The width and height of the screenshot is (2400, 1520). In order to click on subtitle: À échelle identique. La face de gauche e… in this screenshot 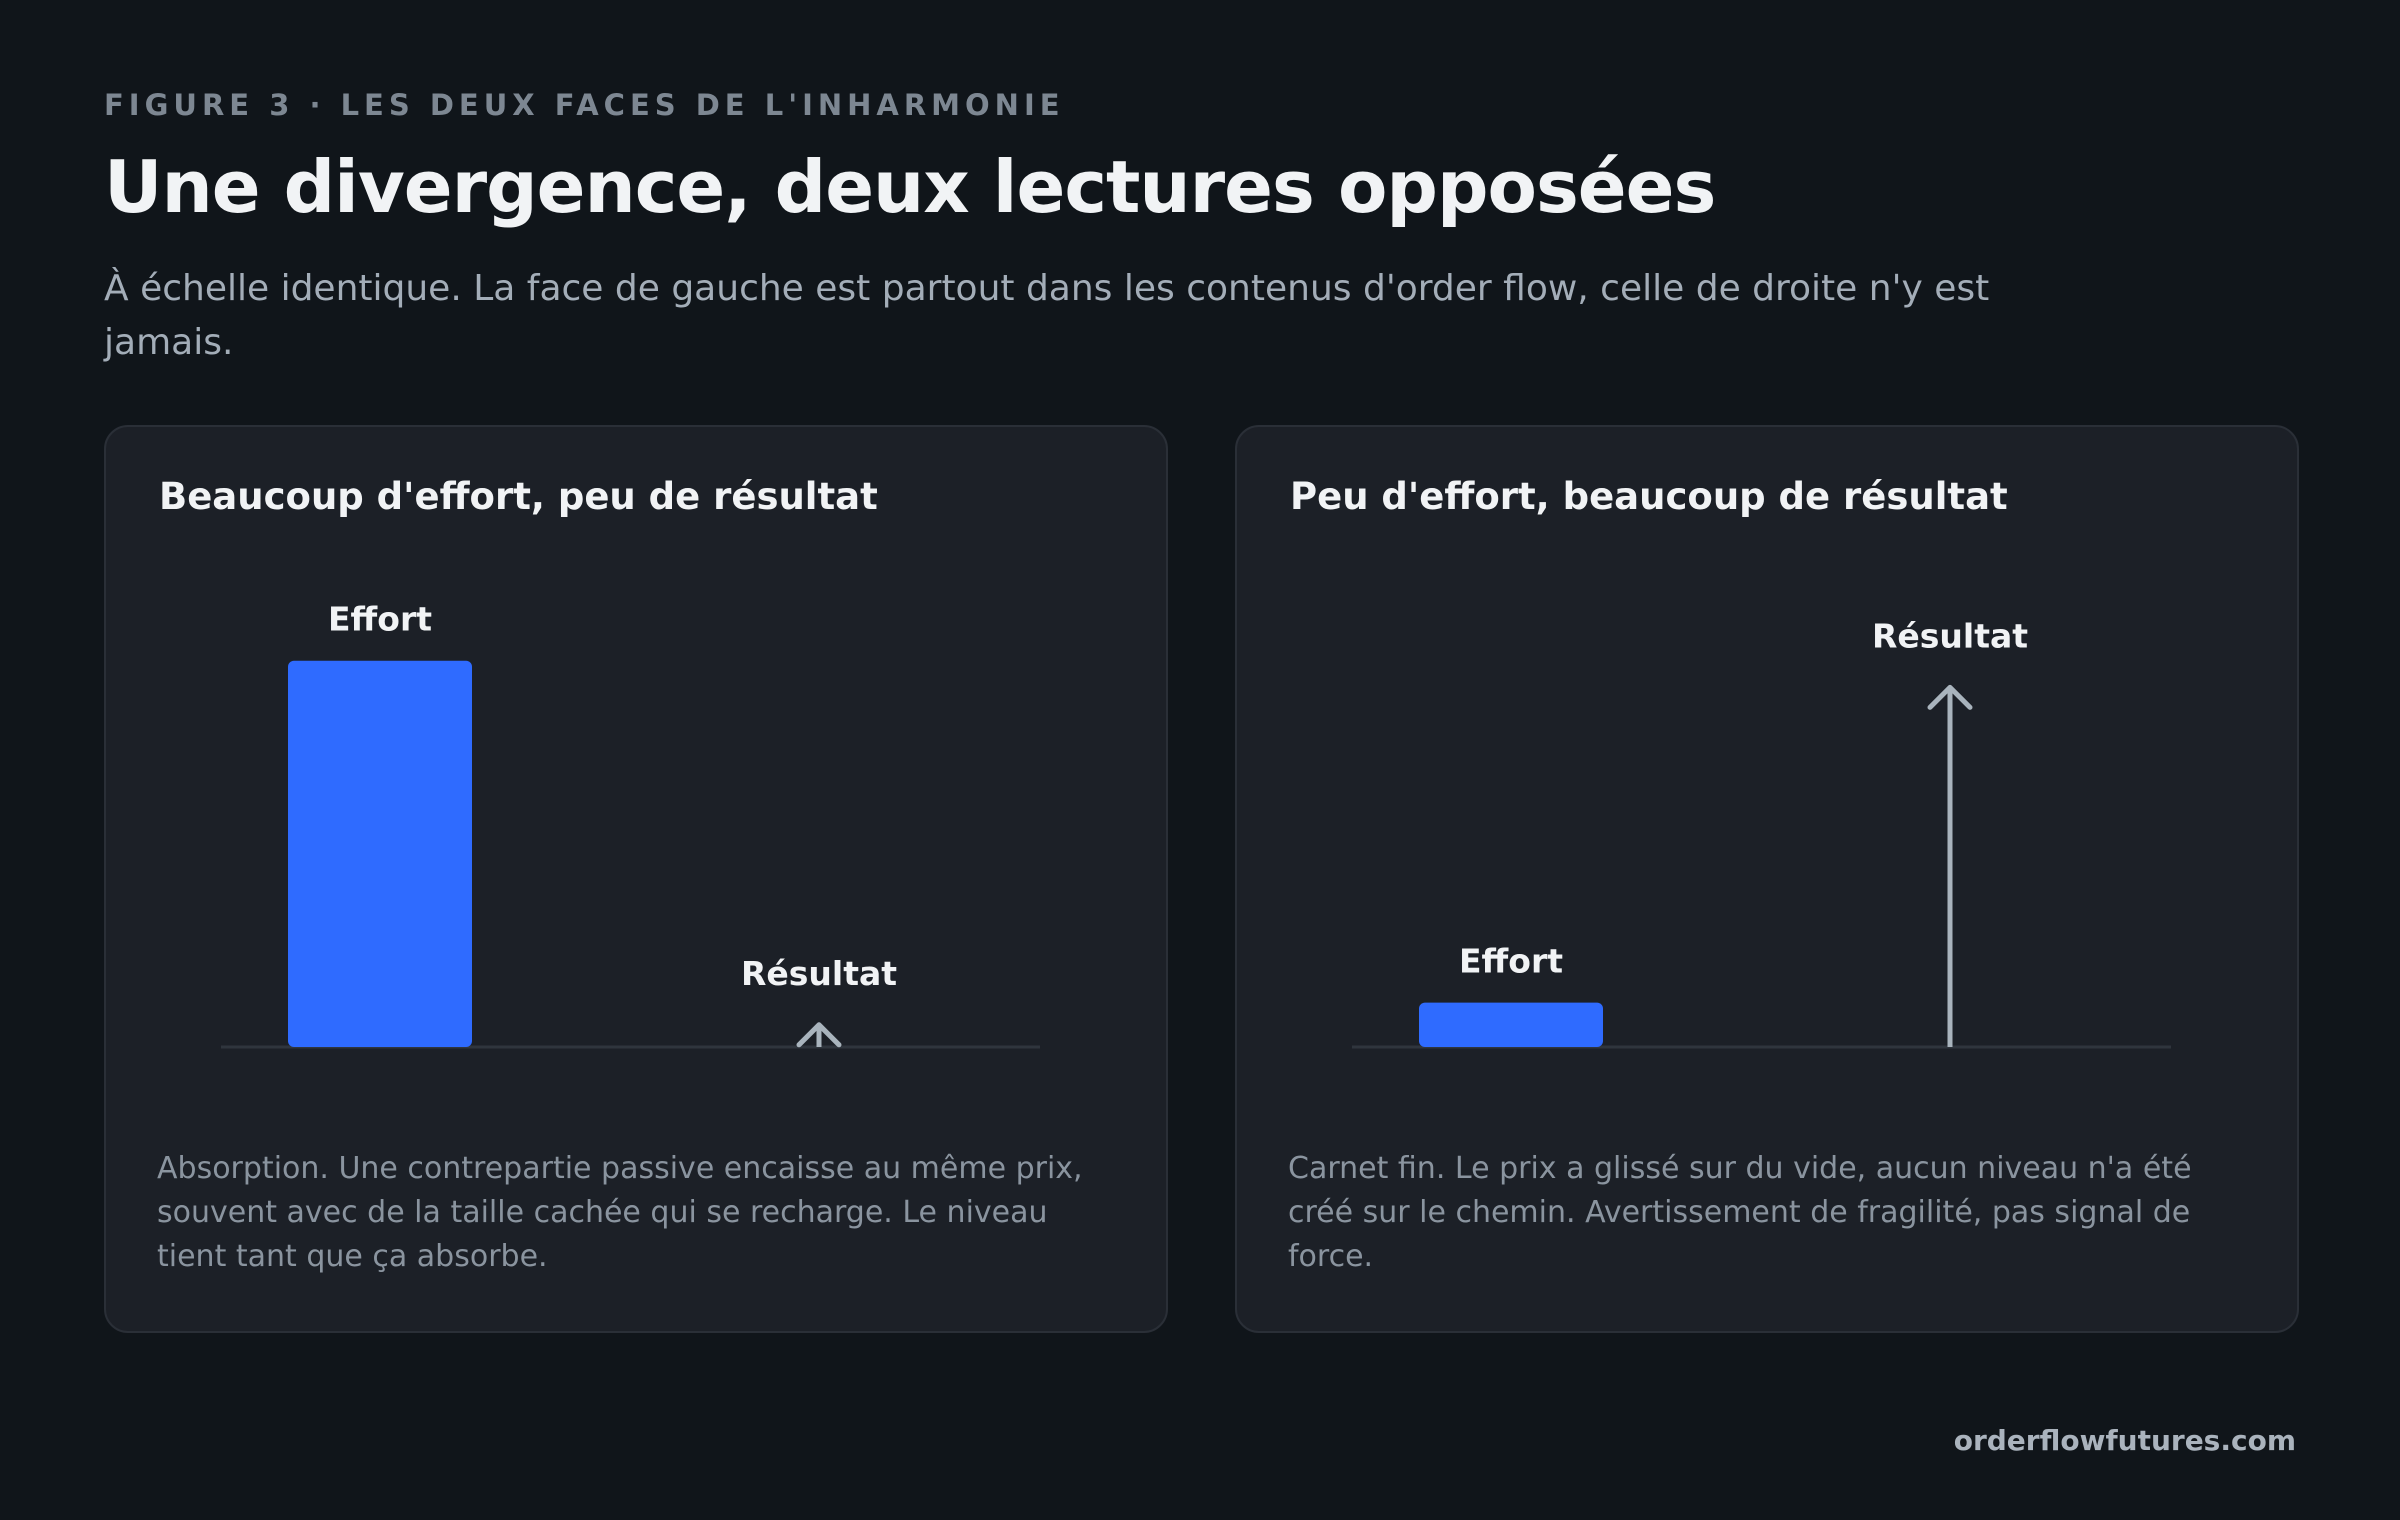, I will do `click(1047, 315)`.